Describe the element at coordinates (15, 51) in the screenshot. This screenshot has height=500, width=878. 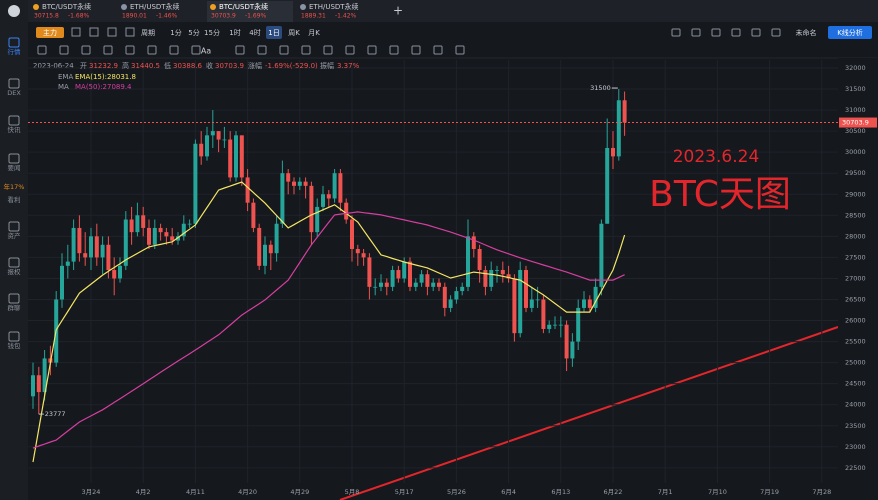
I see `sidebar-label: 行情` at that location.